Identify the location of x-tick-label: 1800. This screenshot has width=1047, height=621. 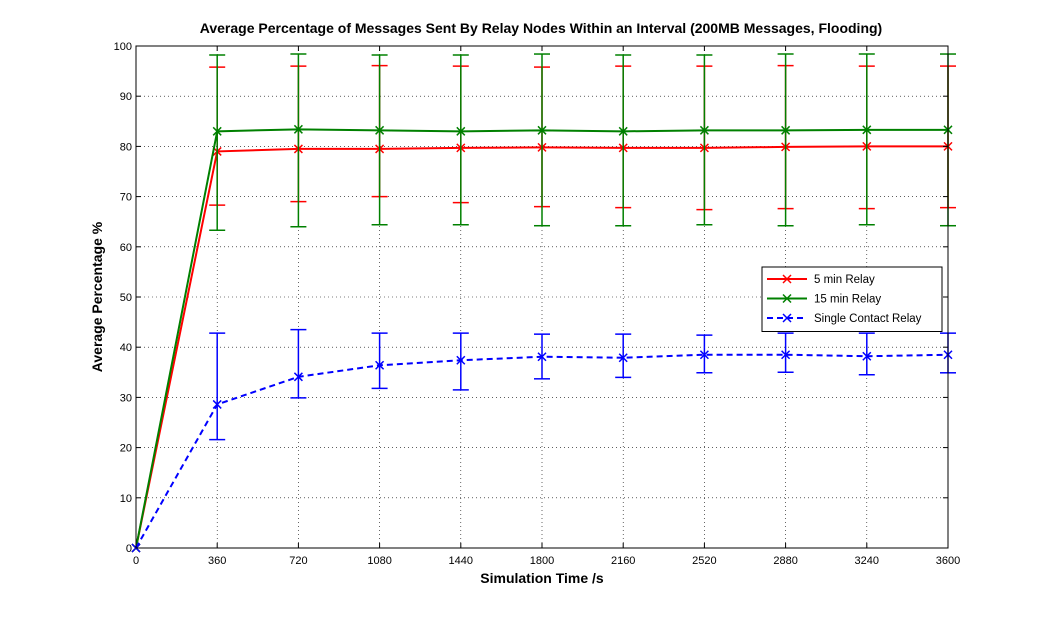
(542, 561).